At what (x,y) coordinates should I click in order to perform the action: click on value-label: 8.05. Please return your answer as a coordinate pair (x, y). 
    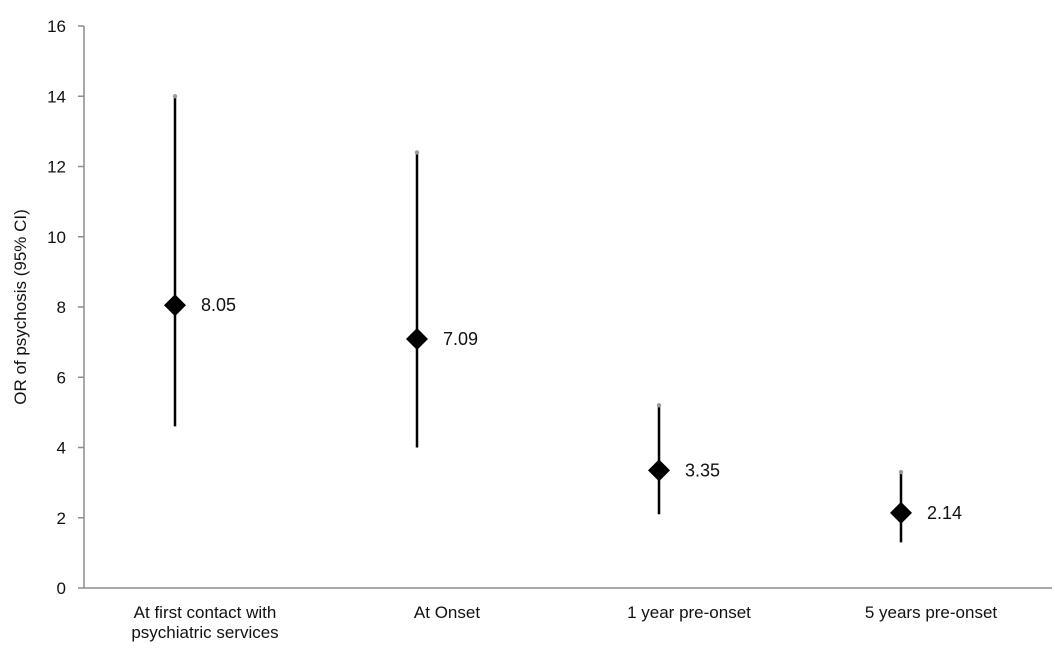
    Looking at the image, I should click on (218, 305).